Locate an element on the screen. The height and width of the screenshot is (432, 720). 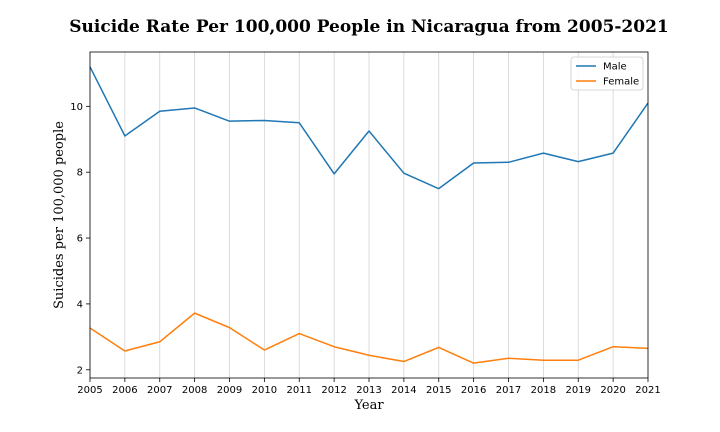
x-tick-label: 2016 is located at coordinates (473, 390).